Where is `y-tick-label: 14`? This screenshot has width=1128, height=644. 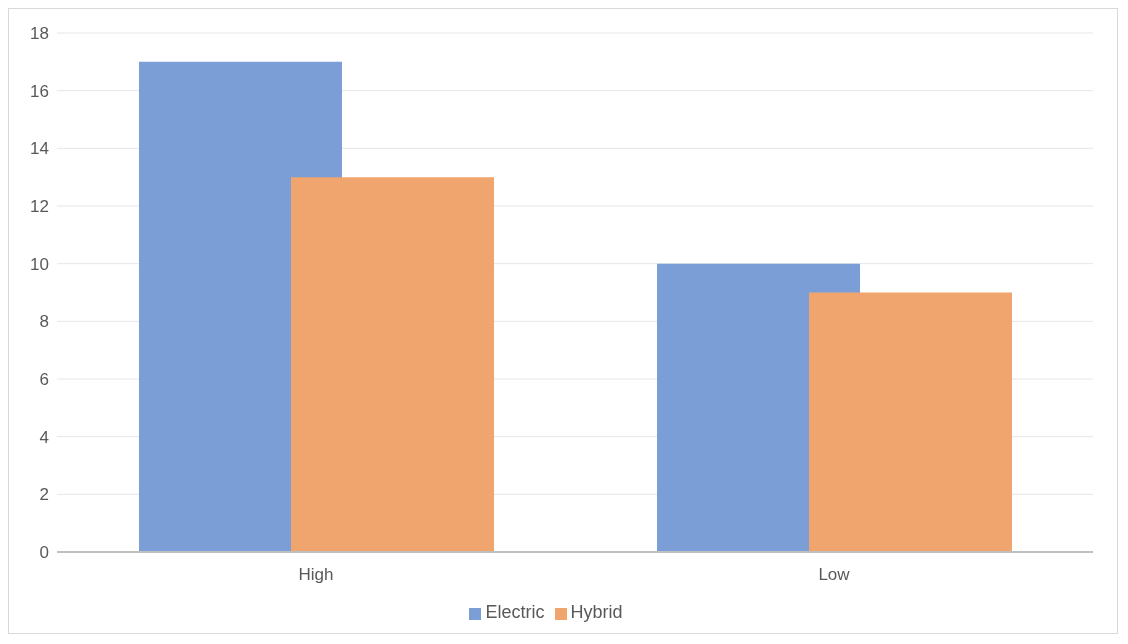
y-tick-label: 14 is located at coordinates (39, 149).